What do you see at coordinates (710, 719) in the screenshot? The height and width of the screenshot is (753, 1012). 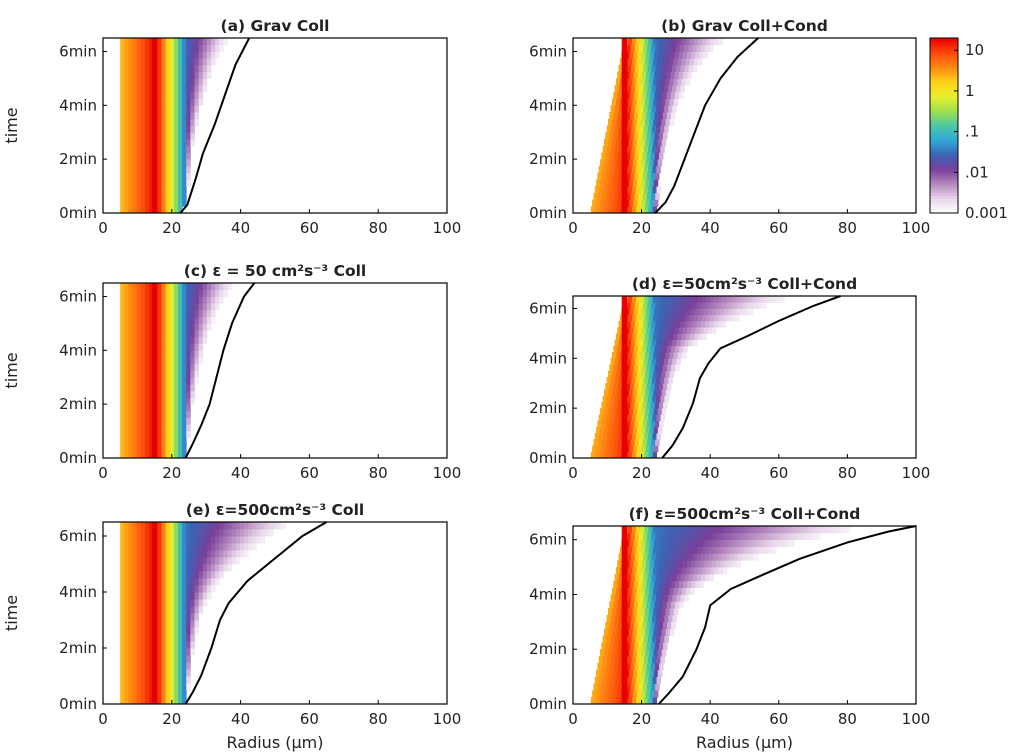 I see `x-tick-label: 40` at bounding box center [710, 719].